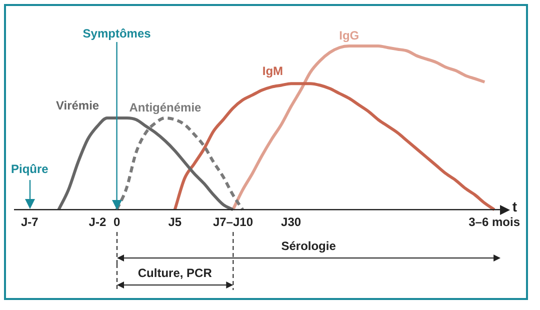 This screenshot has height=310, width=540. What do you see at coordinates (97, 222) in the screenshot?
I see `x-tick-label: J-2` at bounding box center [97, 222].